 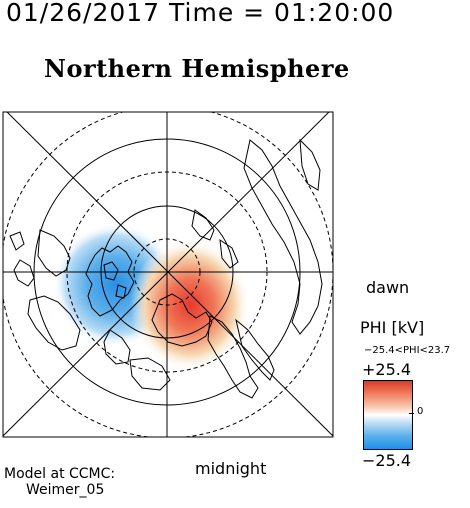 I want to click on colorbar-max-label: +25.4, so click(x=387, y=369).